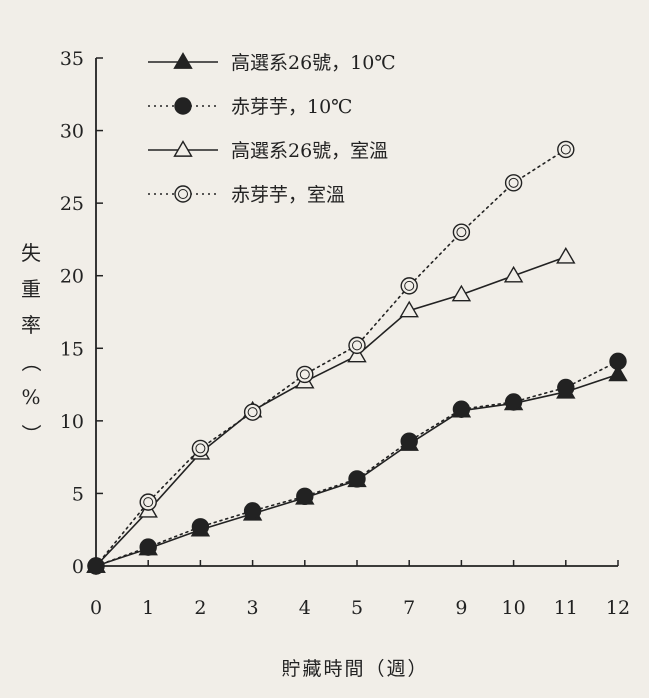 Image resolution: width=649 pixels, height=698 pixels. Describe the element at coordinates (31, 289) in the screenshot. I see `y-axis-label-char: 重` at that location.